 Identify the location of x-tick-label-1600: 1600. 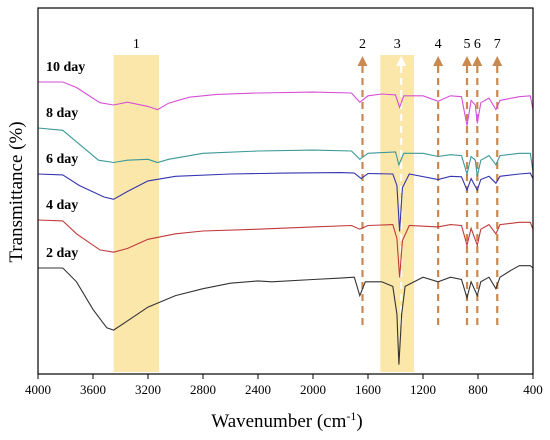
(368, 389).